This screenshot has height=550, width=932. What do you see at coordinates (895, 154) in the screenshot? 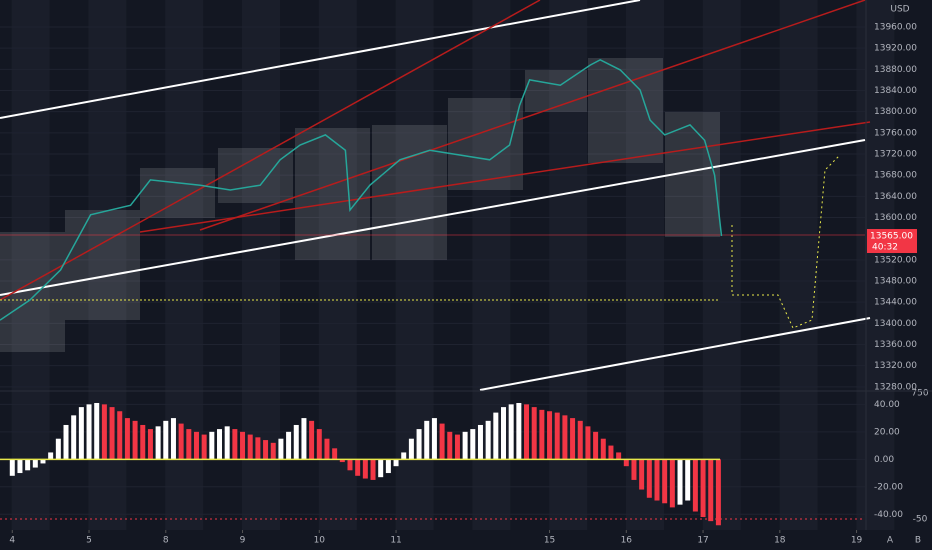
I see `y-tick-label: 13720.00` at bounding box center [895, 154].